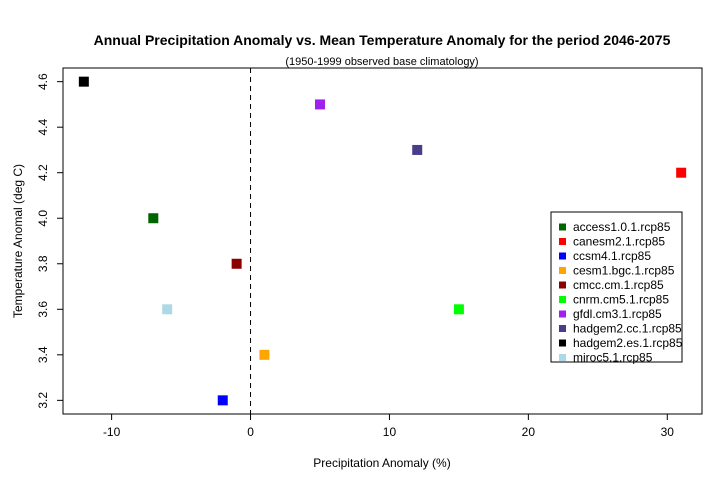 This screenshot has height=494, width=718. I want to click on point-gfdl.cm3.1.rcp85, so click(319, 104).